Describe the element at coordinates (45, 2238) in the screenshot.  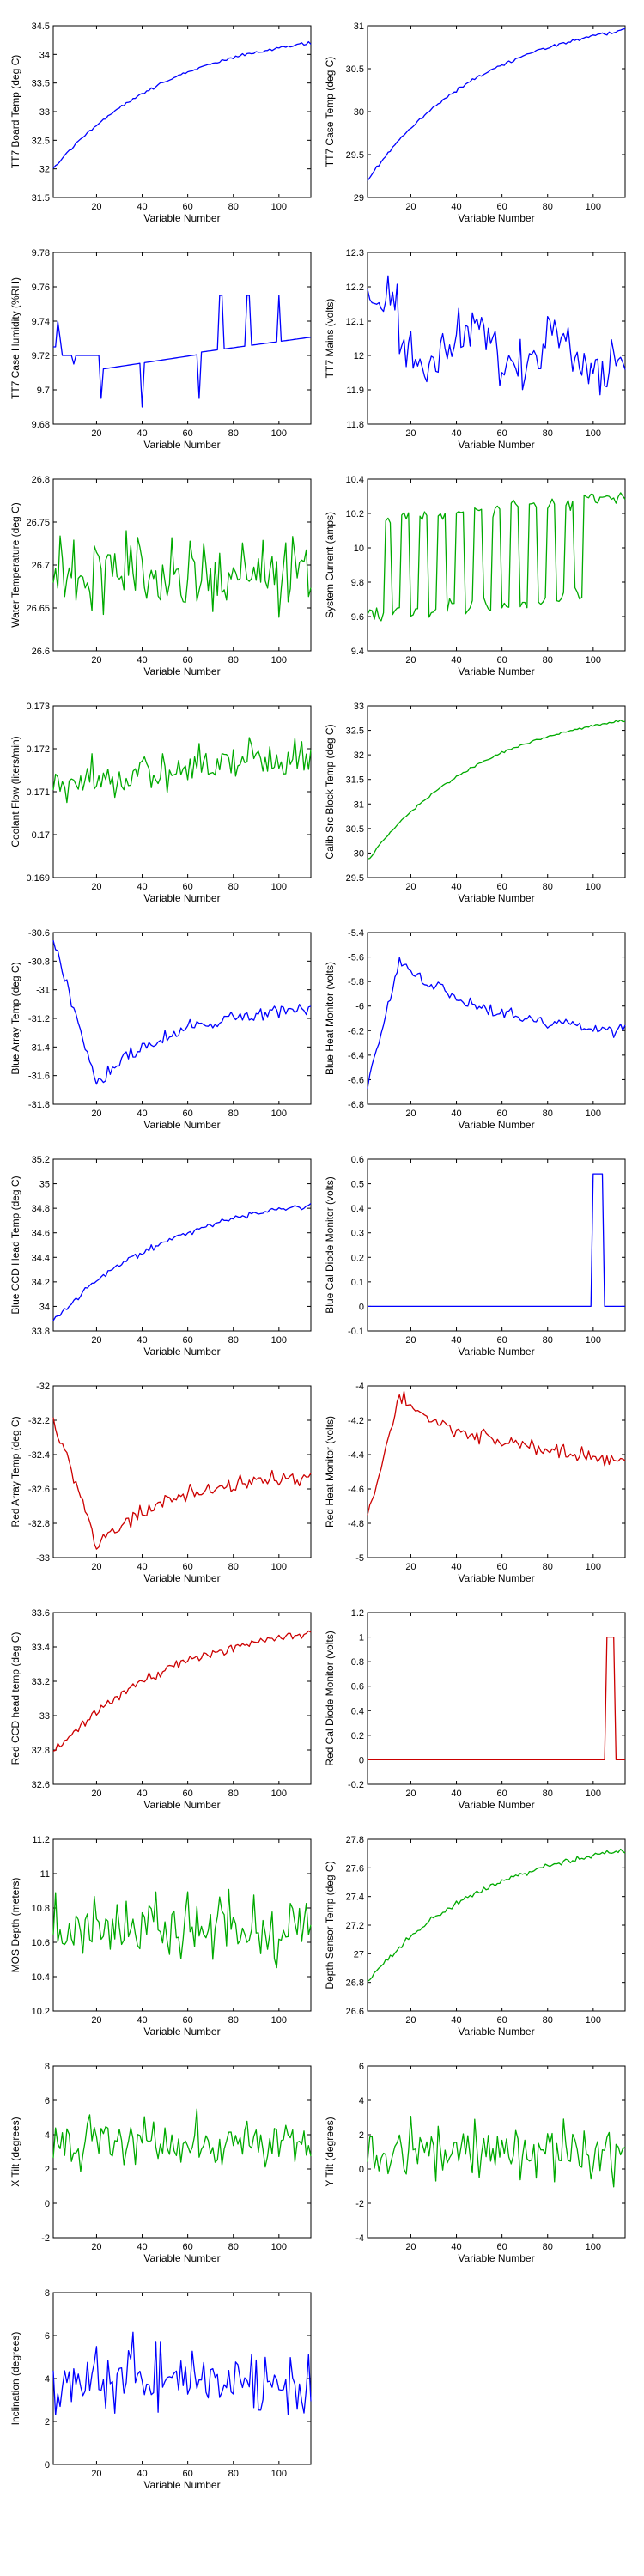
I see `y-tick-label: -2` at that location.